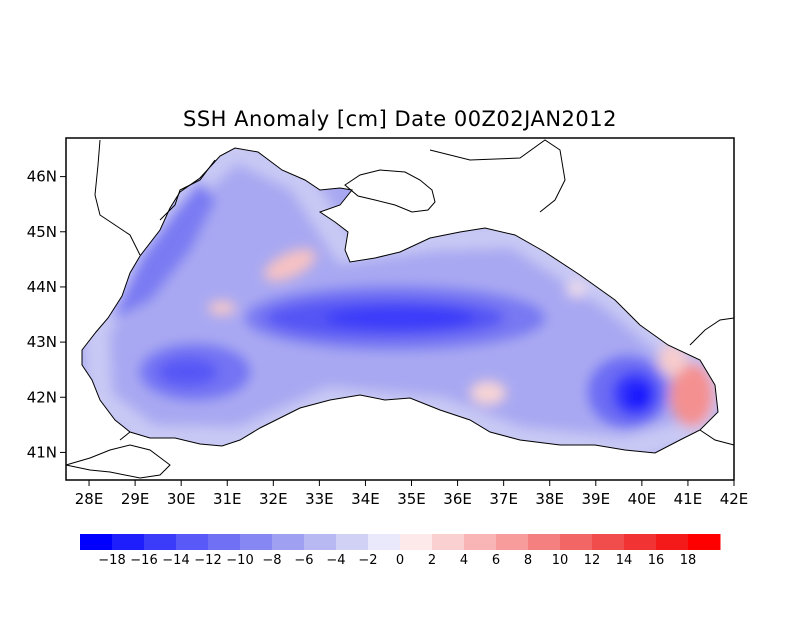 Image resolution: width=800 pixels, height=618 pixels. Describe the element at coordinates (42, 287) in the screenshot. I see `y-tick-label: 44N` at that location.